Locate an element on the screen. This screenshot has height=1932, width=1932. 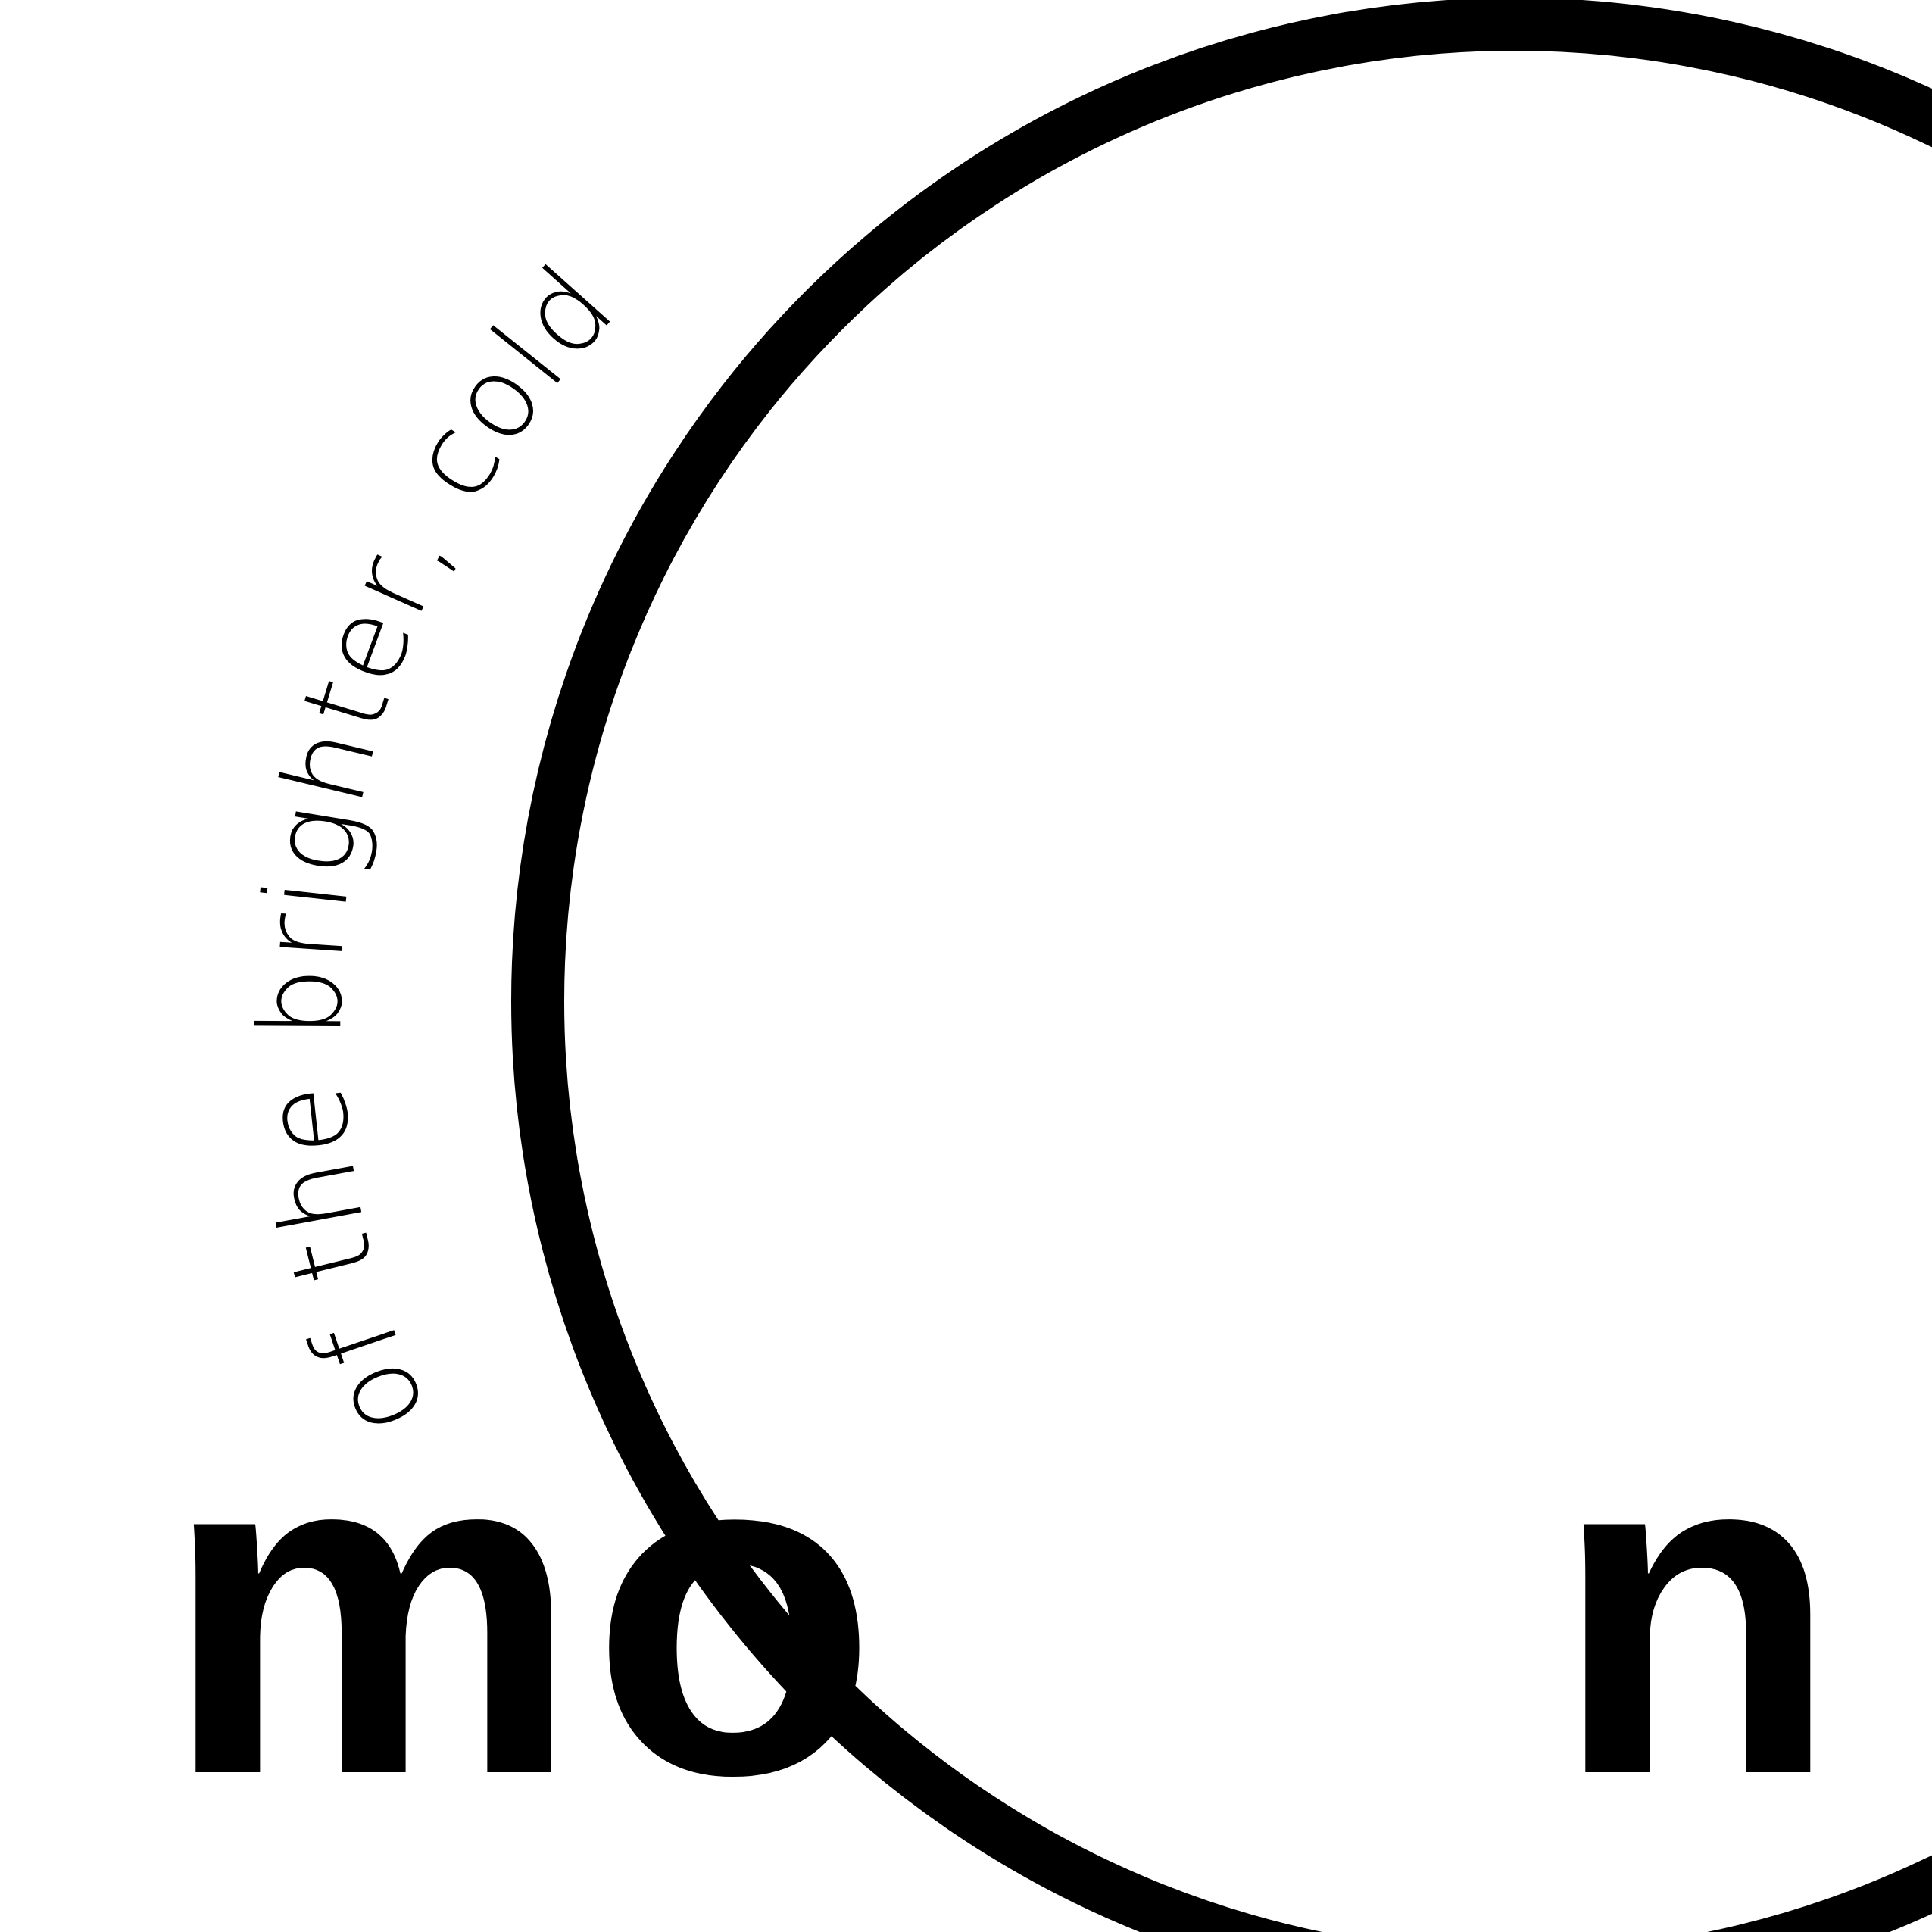
letter-n: n is located at coordinates (1696, 1610).